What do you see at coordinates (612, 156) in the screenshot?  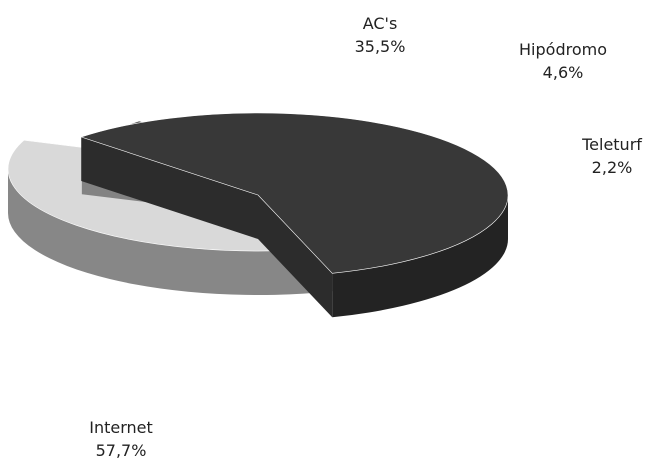 I see `slice-label-teleturf: Teleturf 2,2%` at bounding box center [612, 156].